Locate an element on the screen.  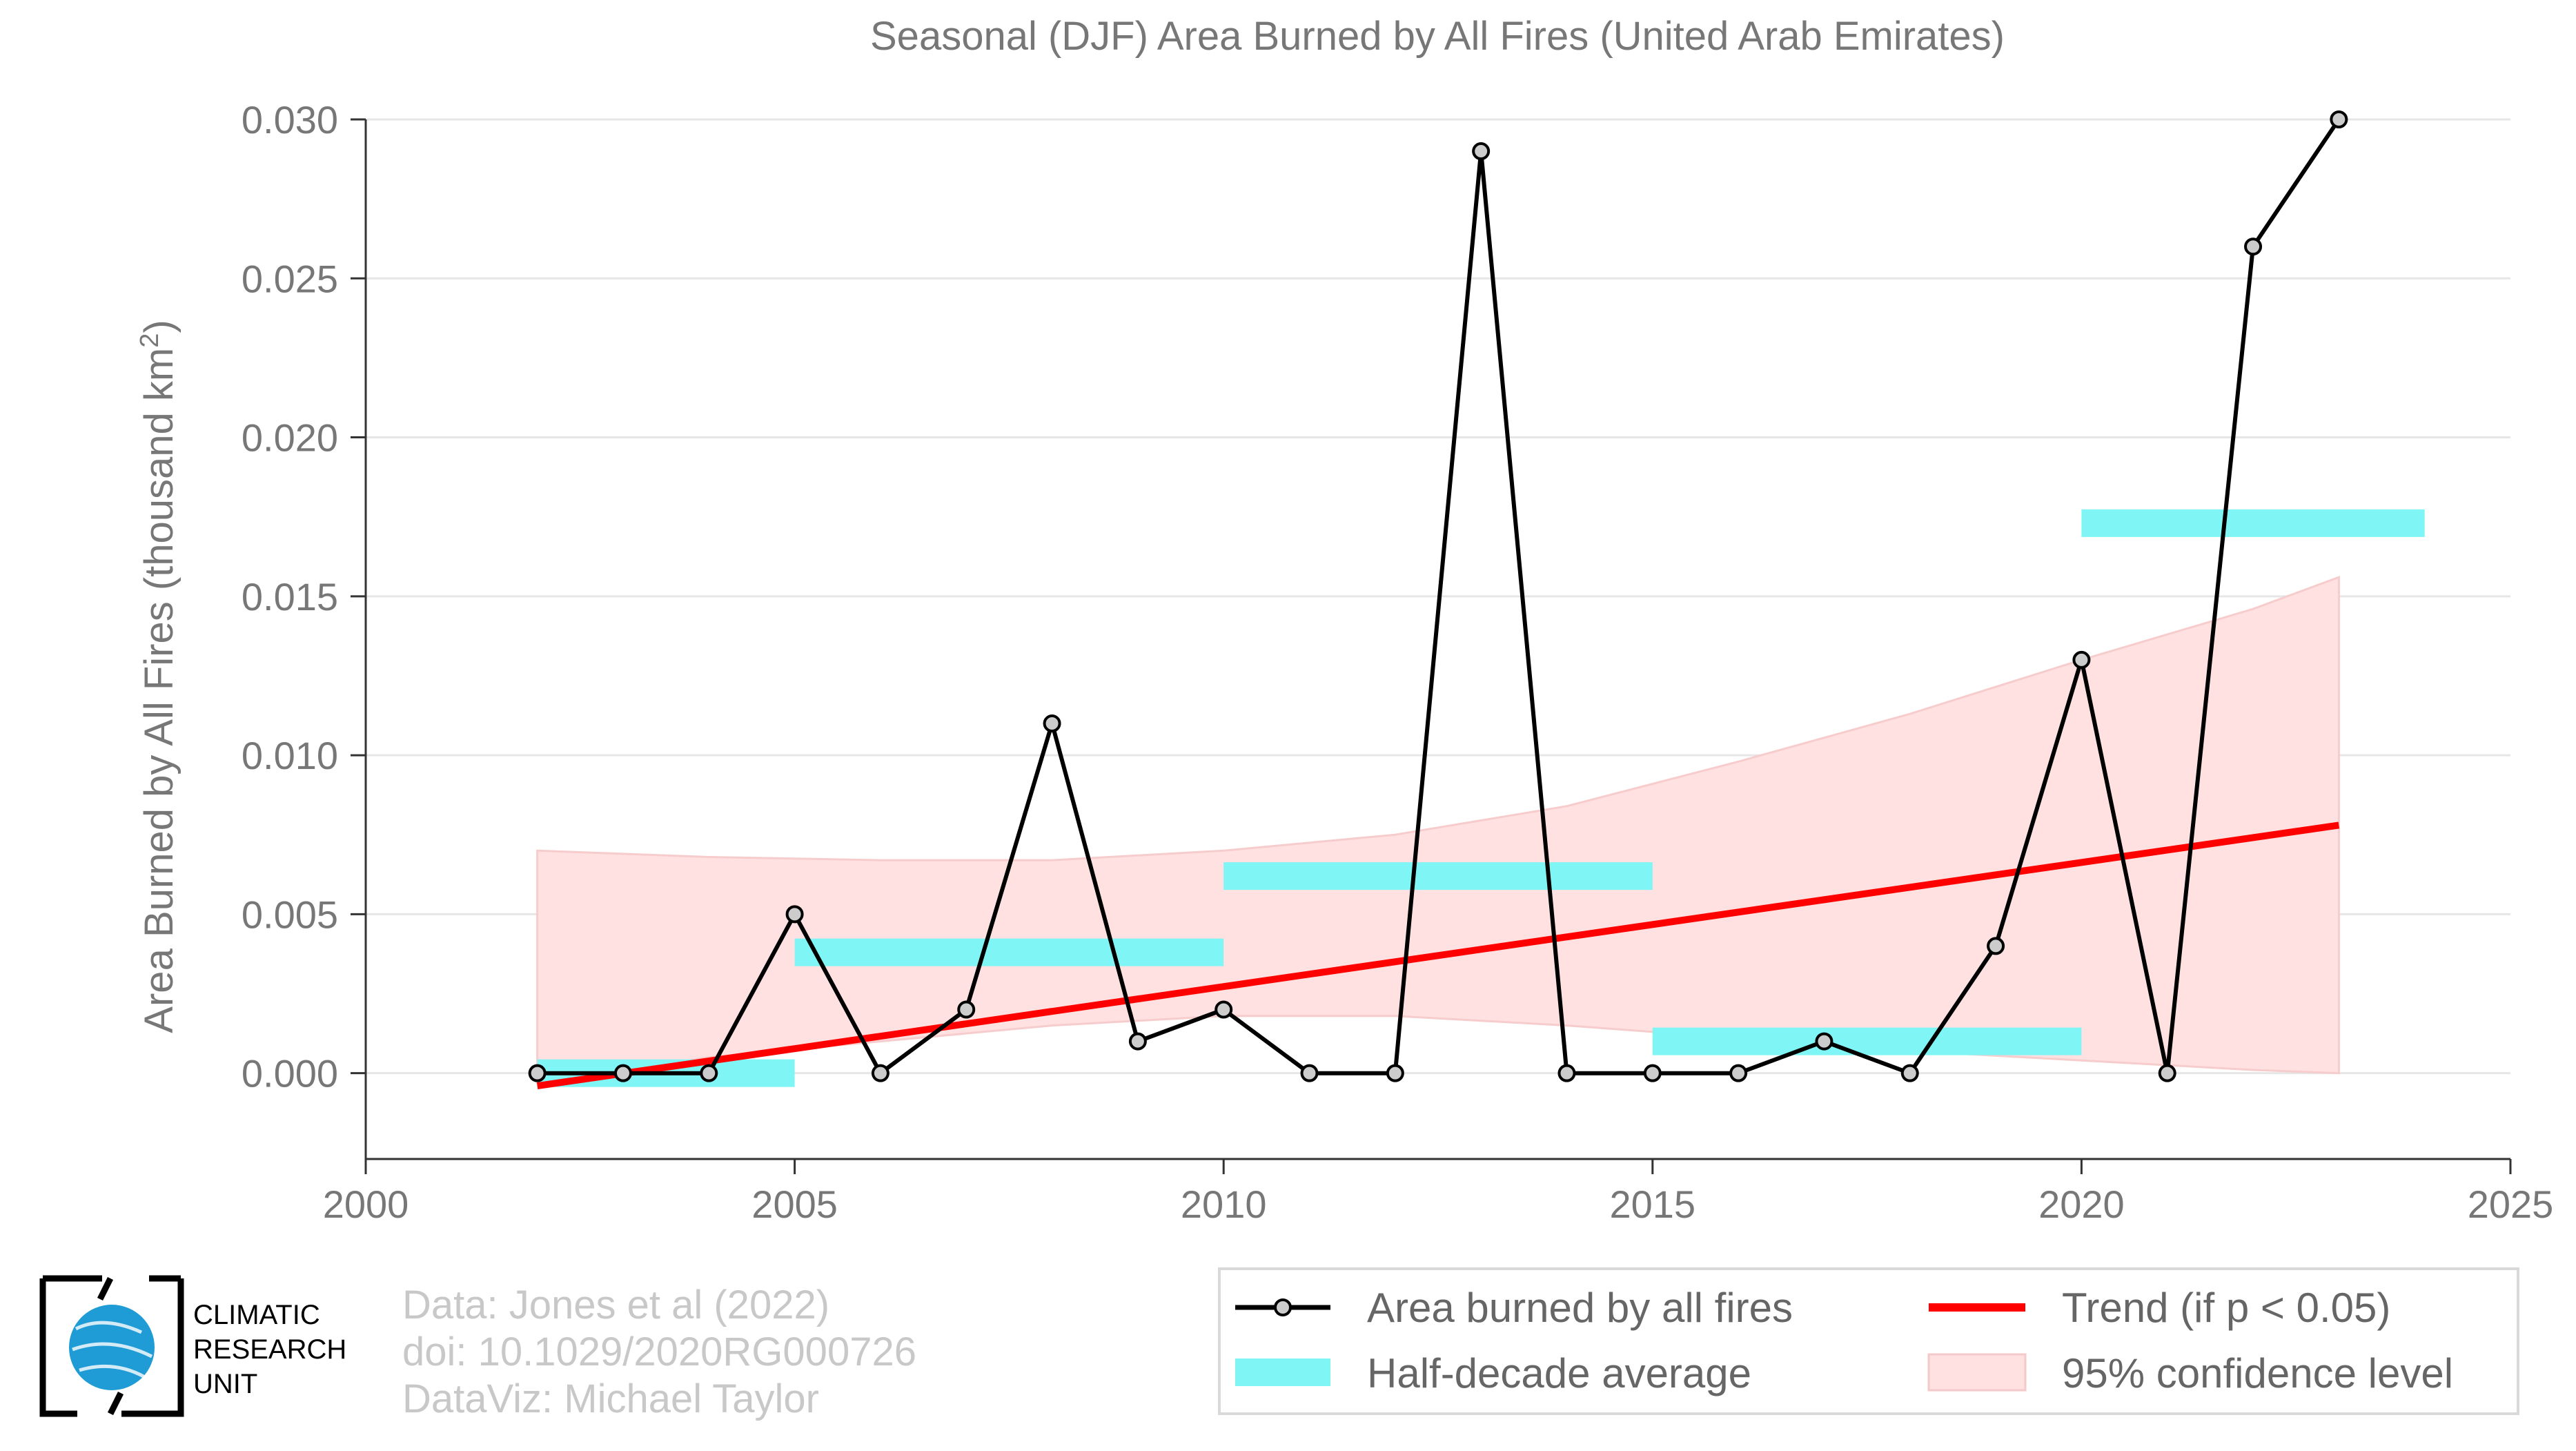
y-tick-label: 0.030 is located at coordinates (290, 120).